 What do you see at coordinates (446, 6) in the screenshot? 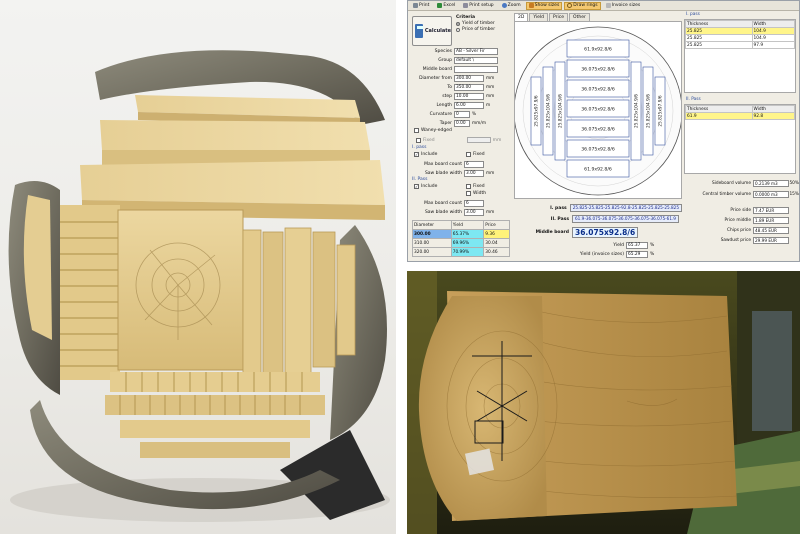
I see `excel-button: Excel` at bounding box center [446, 6].